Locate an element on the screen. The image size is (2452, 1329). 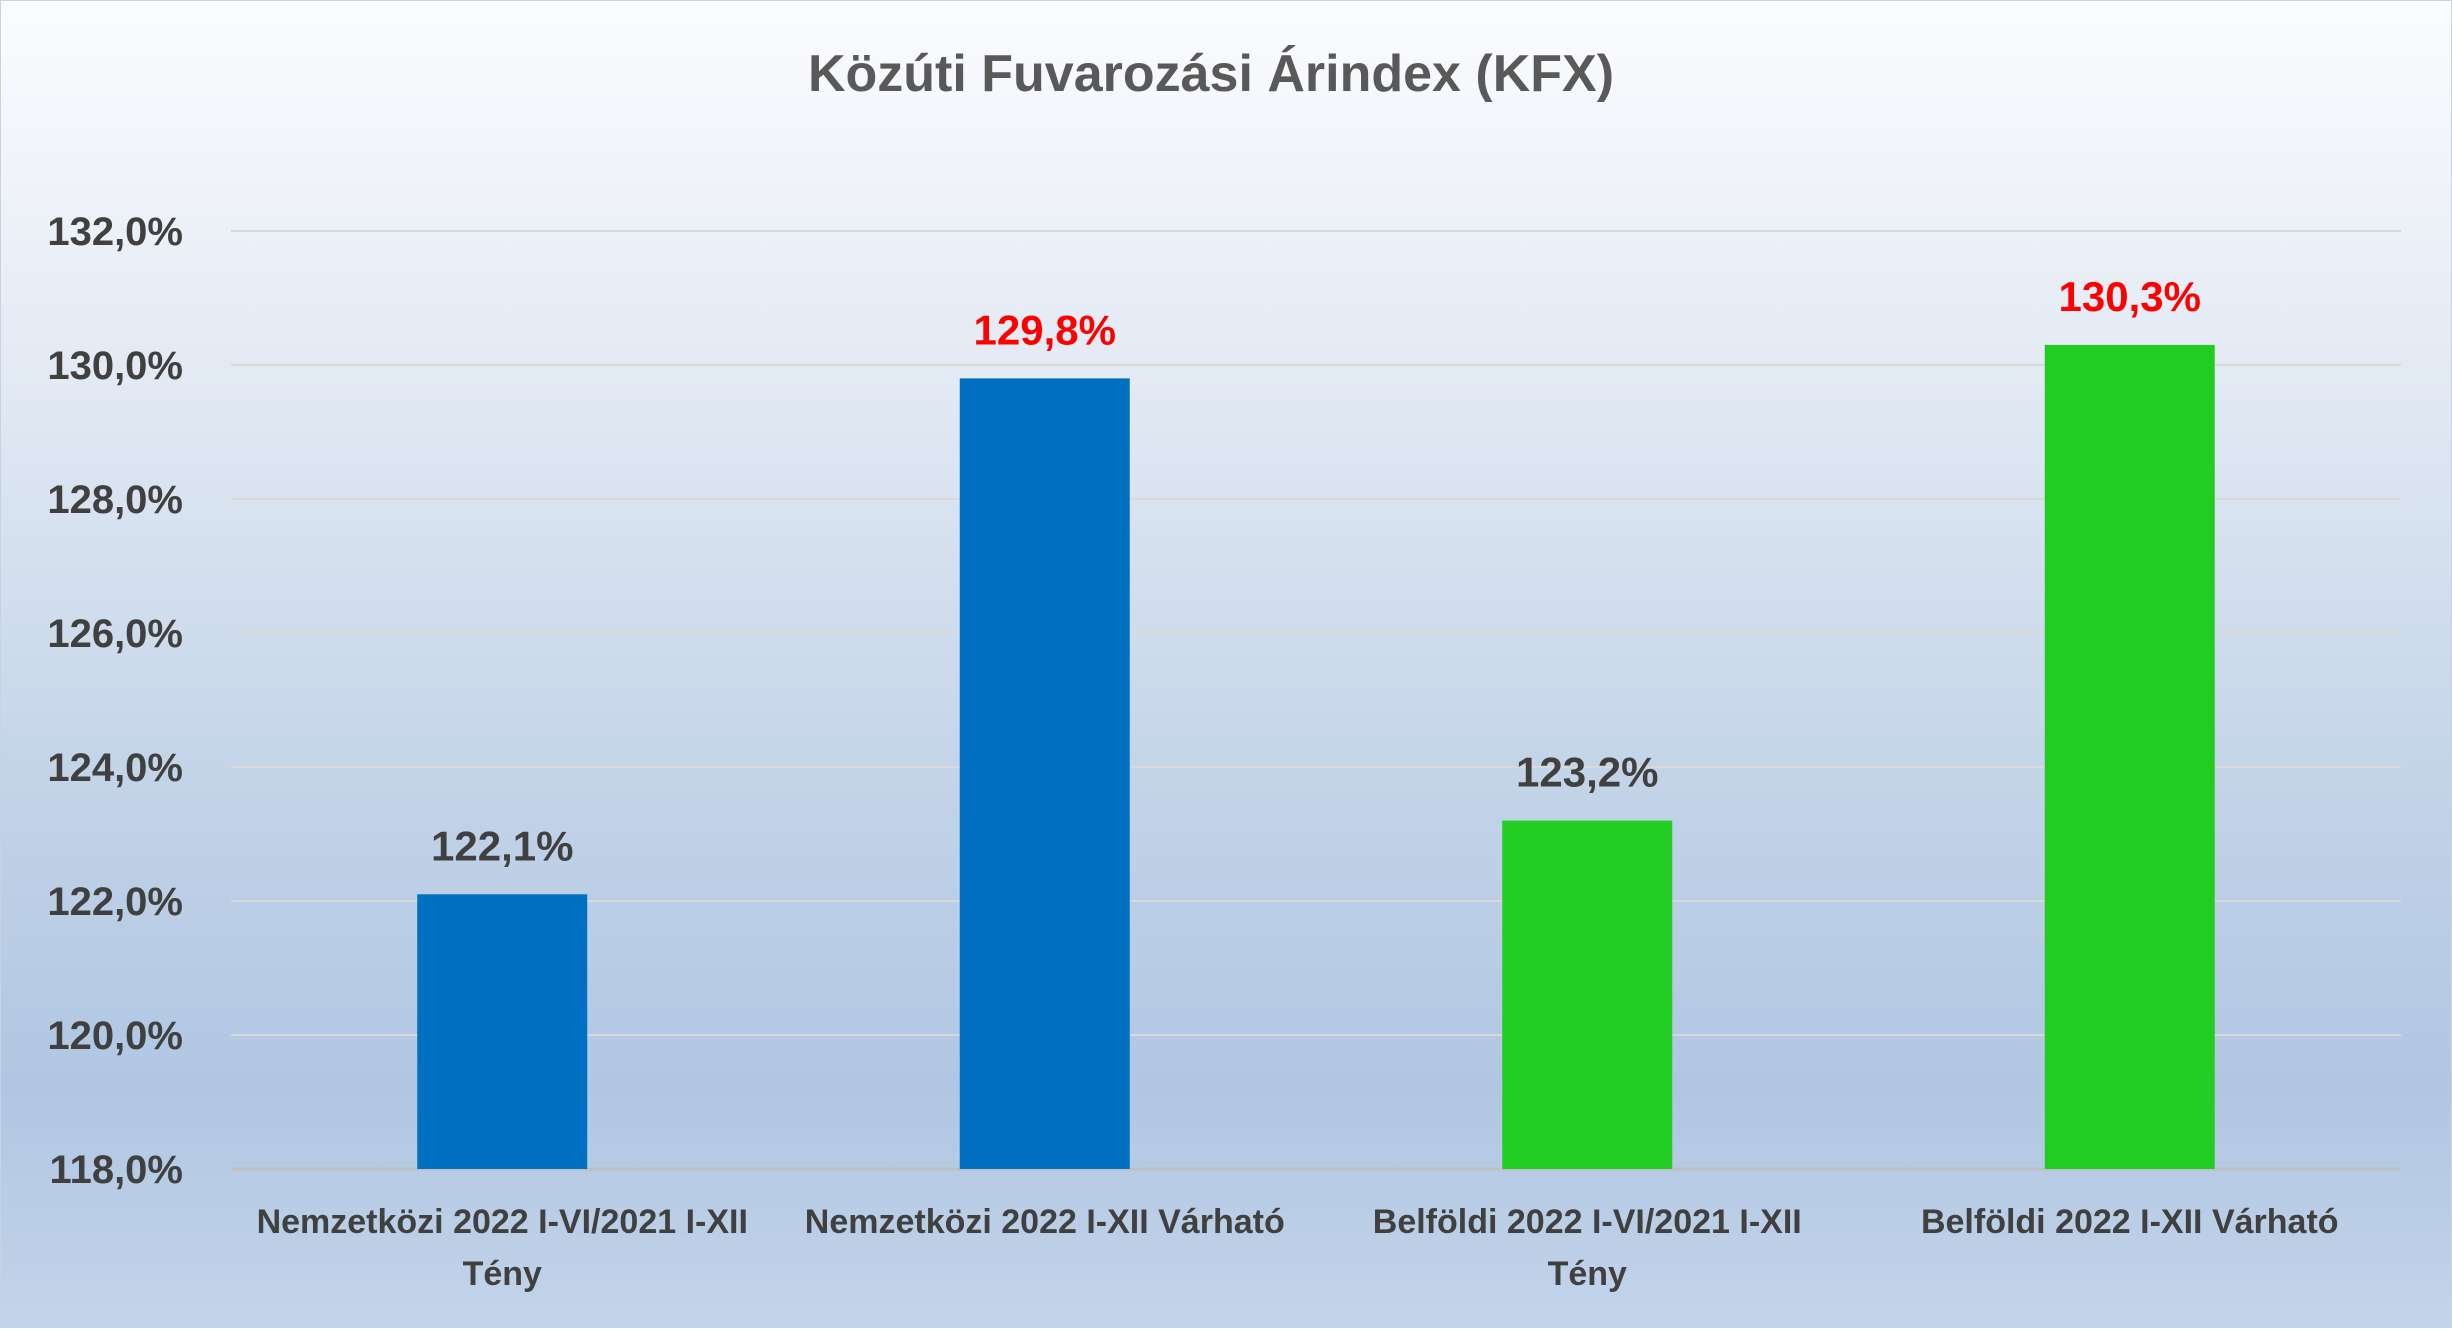
x-category-label: Nemzetközi 2022 I-XII Várható is located at coordinates (1045, 1222).